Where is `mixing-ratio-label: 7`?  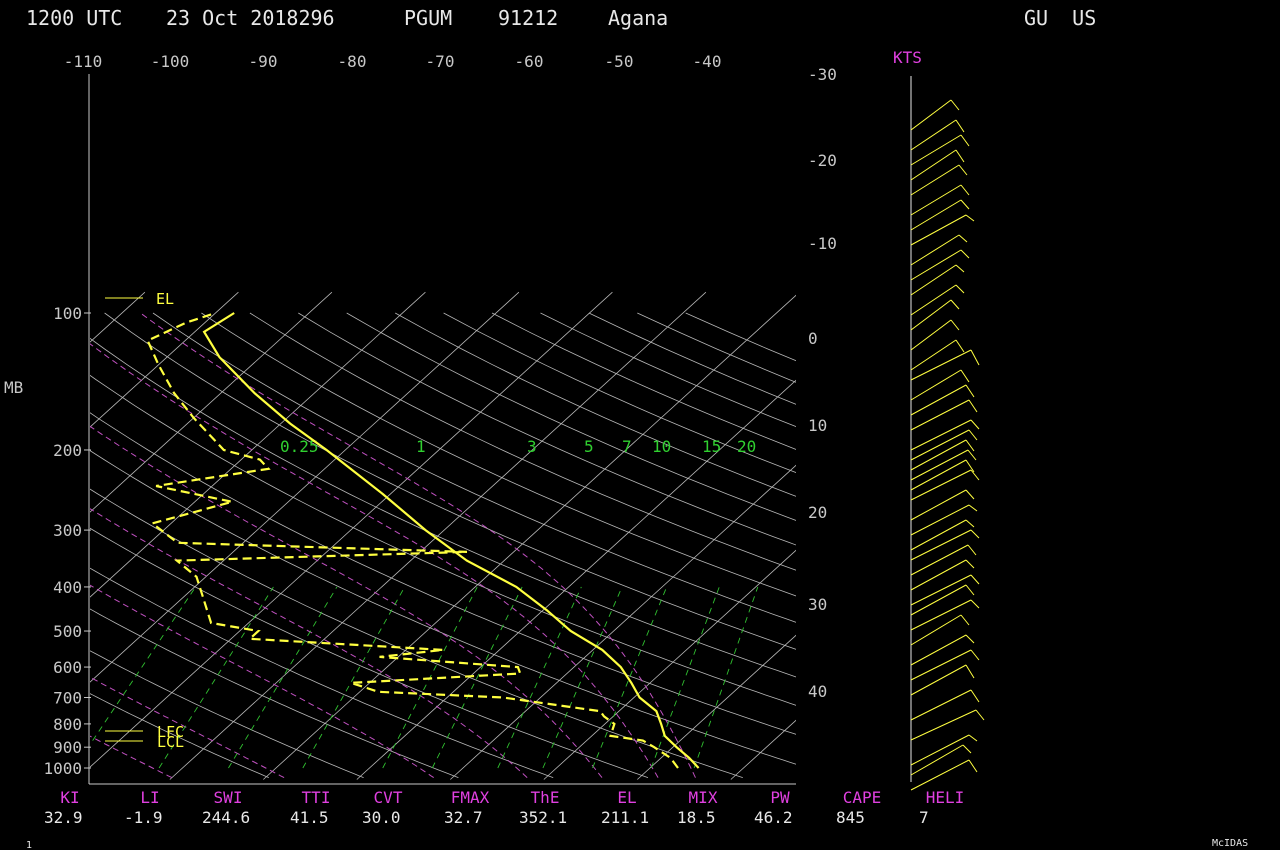 mixing-ratio-label: 7 is located at coordinates (627, 446).